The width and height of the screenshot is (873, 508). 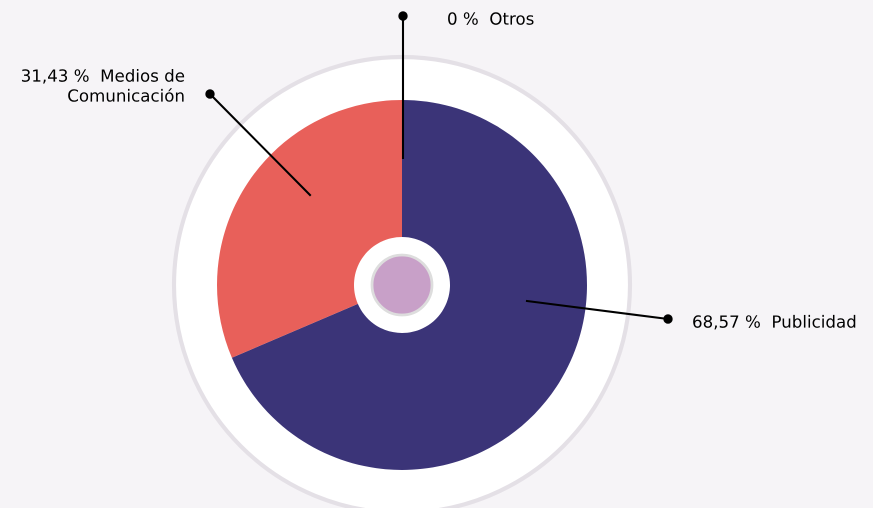 I want to click on slice-label: 68,57 % Publicidad, so click(x=774, y=322).